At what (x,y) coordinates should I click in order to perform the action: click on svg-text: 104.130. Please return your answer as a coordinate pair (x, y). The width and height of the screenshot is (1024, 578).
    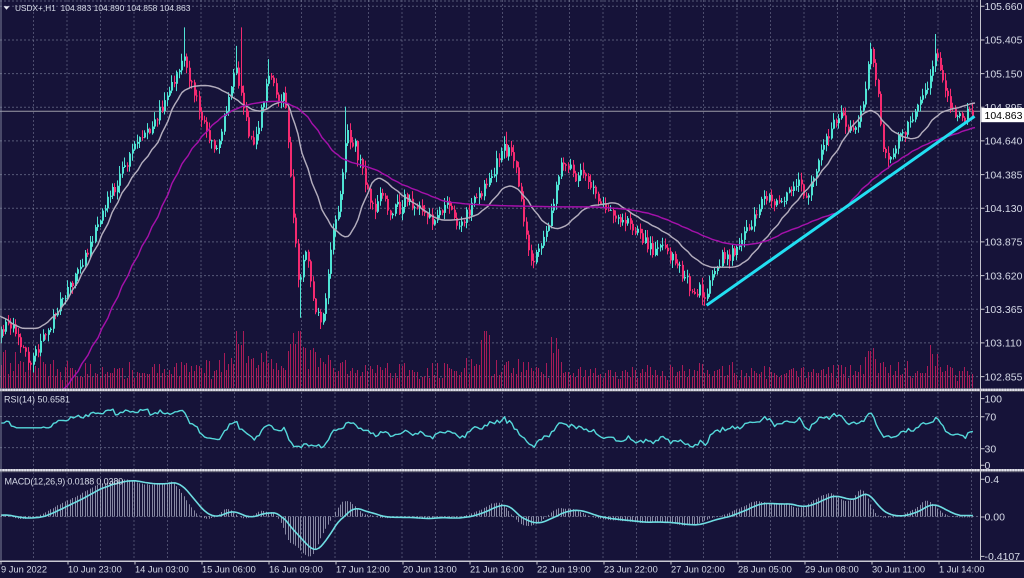
    Looking at the image, I should click on (1004, 209).